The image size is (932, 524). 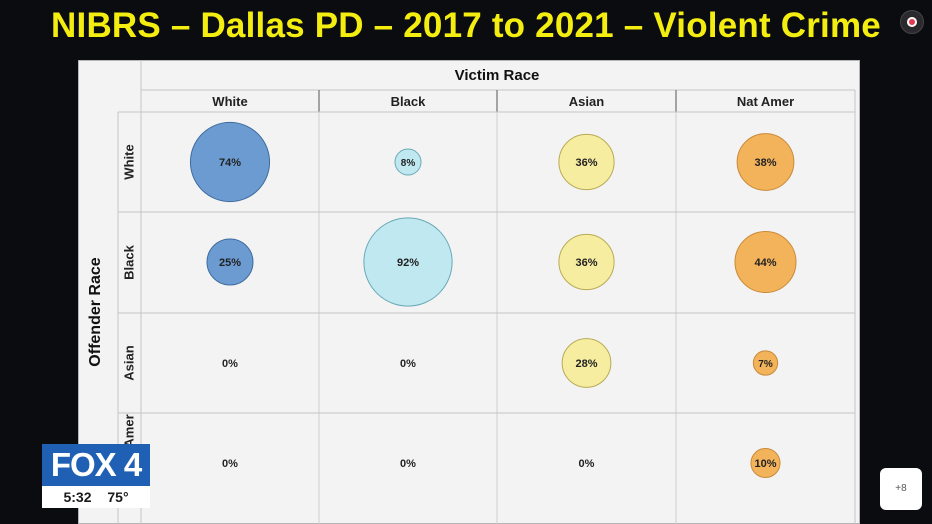 I want to click on time-weather-bar: 5:32 75°, so click(x=96, y=497).